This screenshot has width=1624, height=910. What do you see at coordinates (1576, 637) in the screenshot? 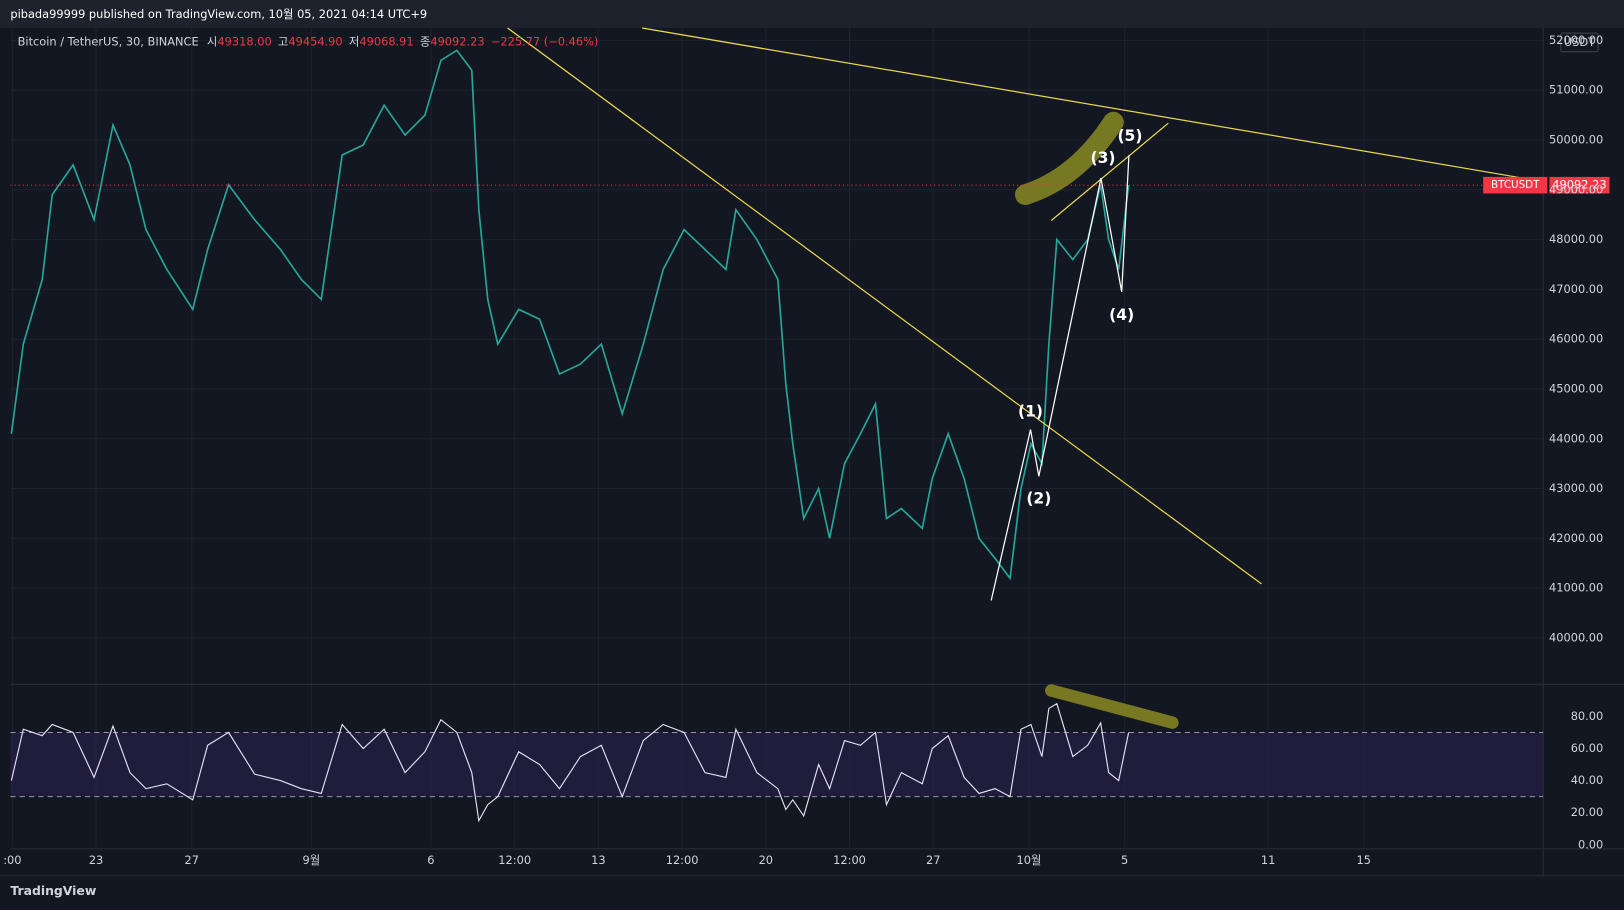
I see `y-tick-label: 40000.00` at bounding box center [1576, 637].